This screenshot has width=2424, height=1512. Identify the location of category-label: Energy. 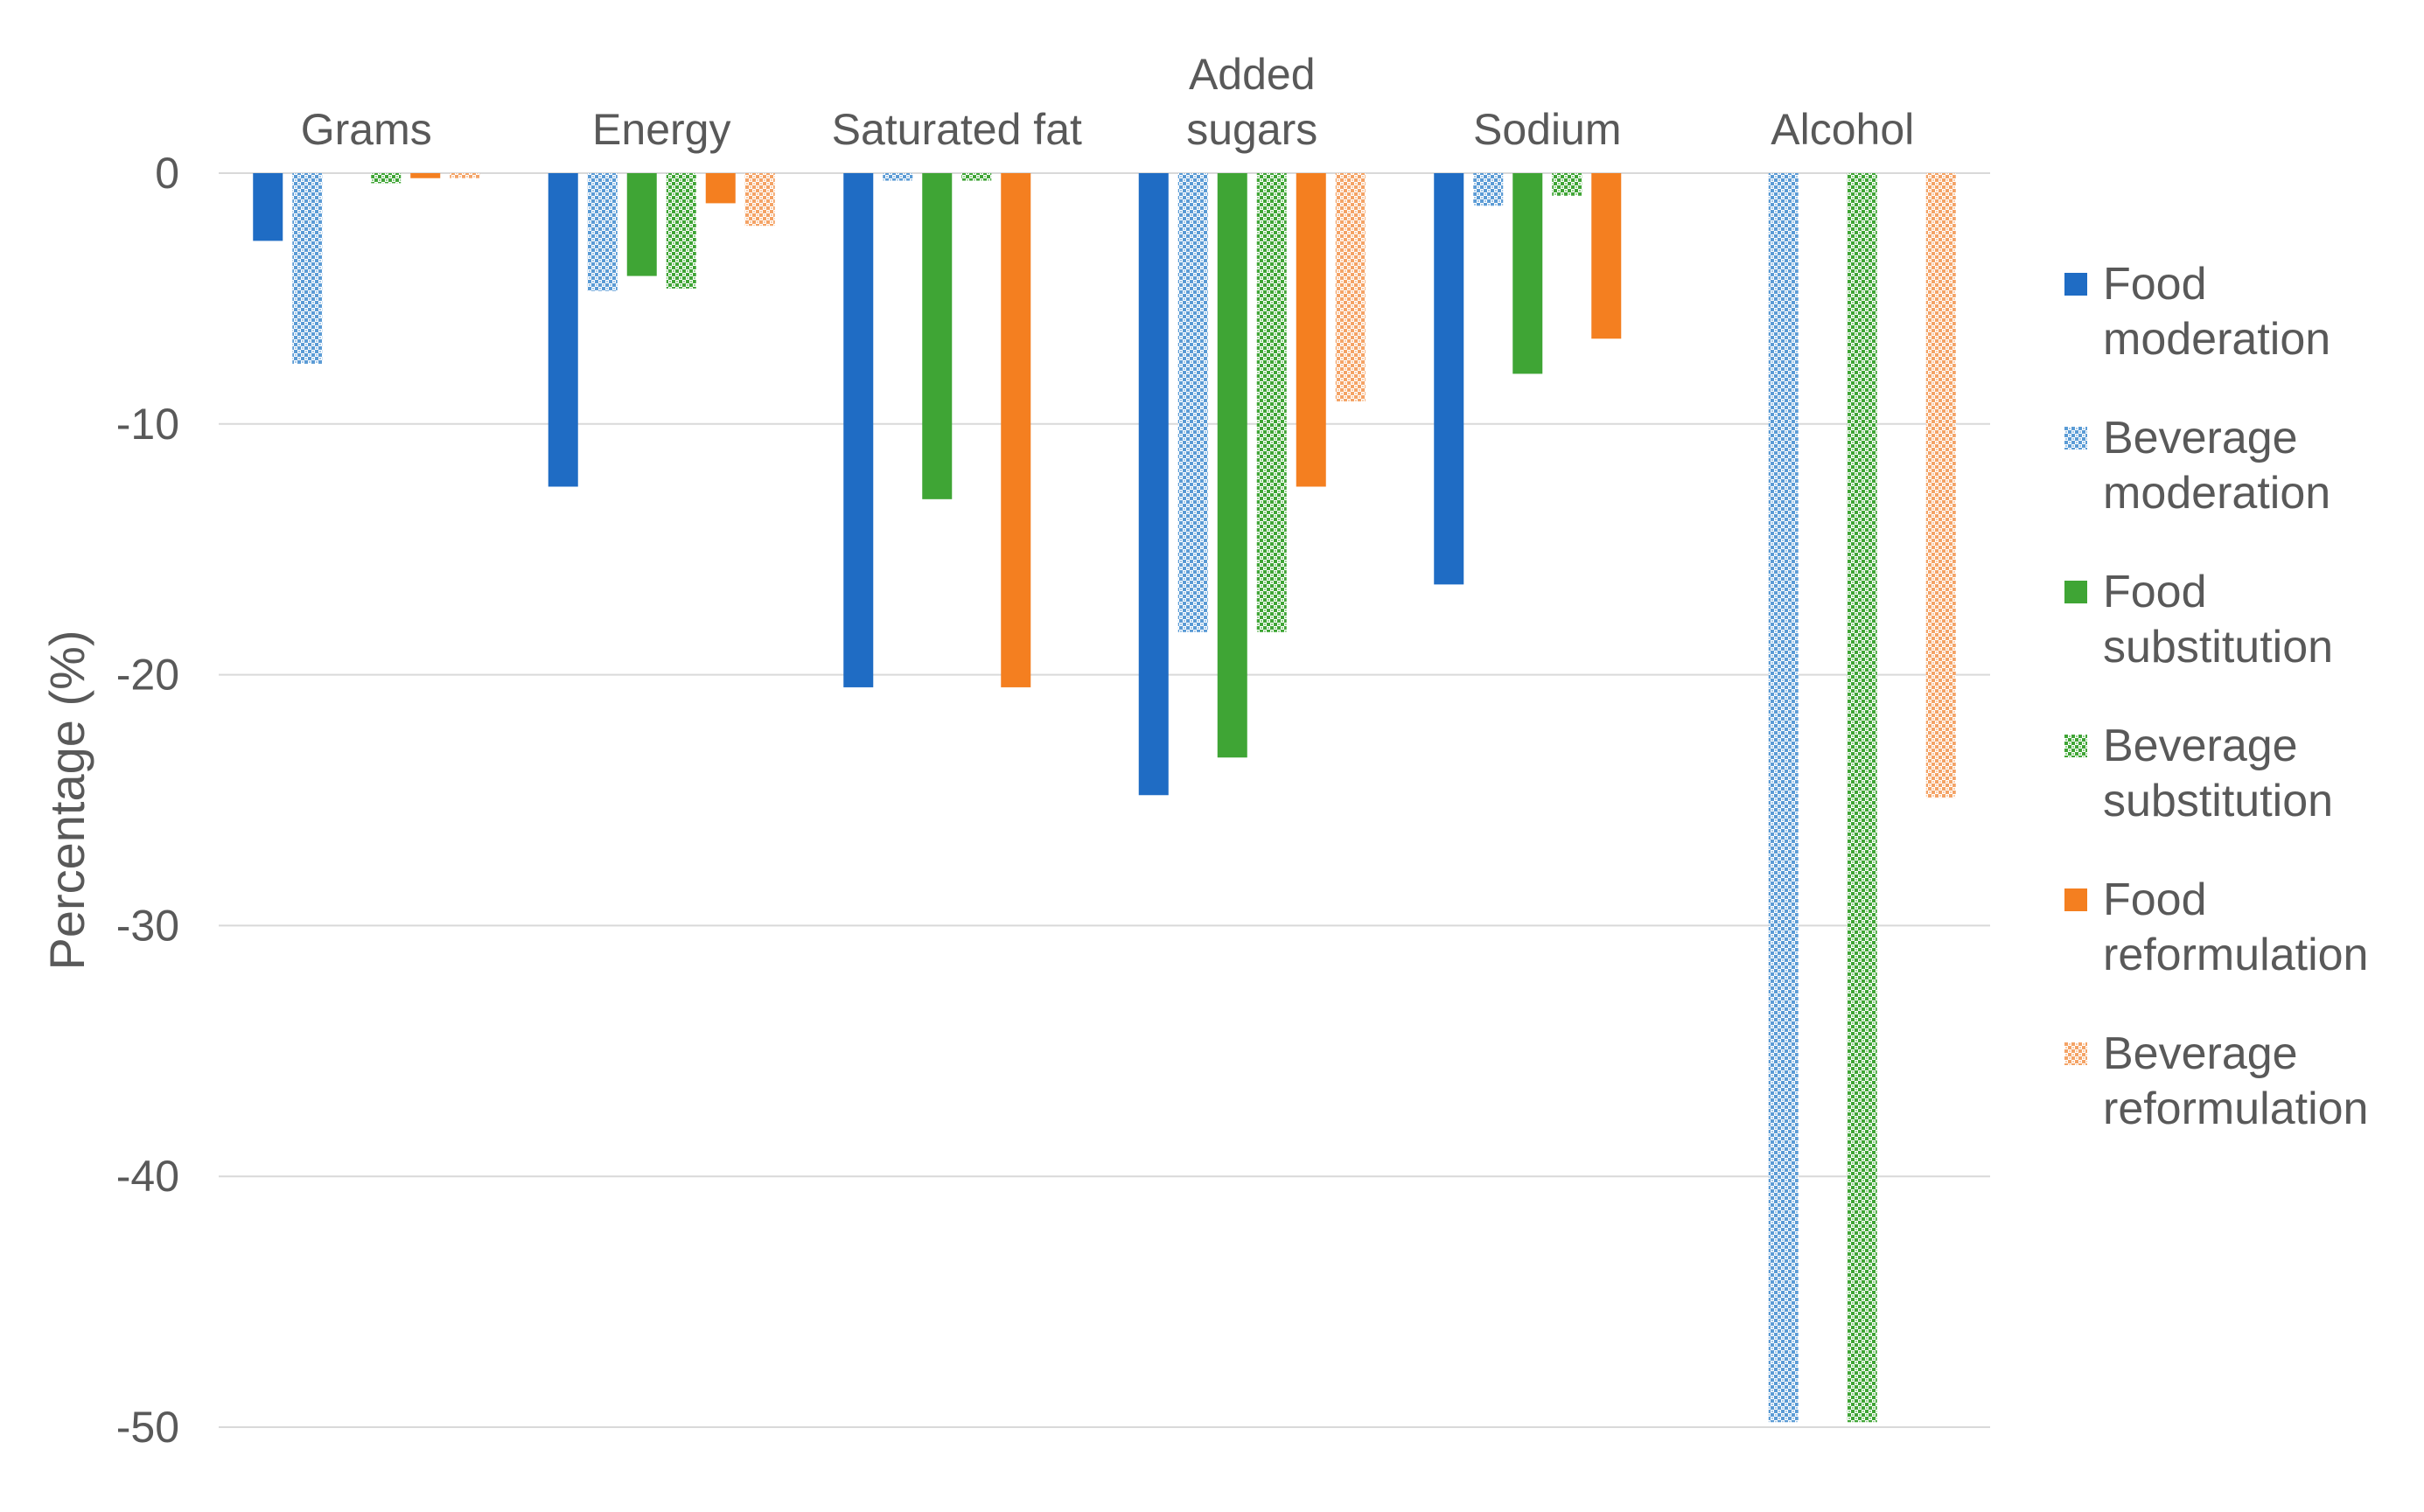
(661, 129).